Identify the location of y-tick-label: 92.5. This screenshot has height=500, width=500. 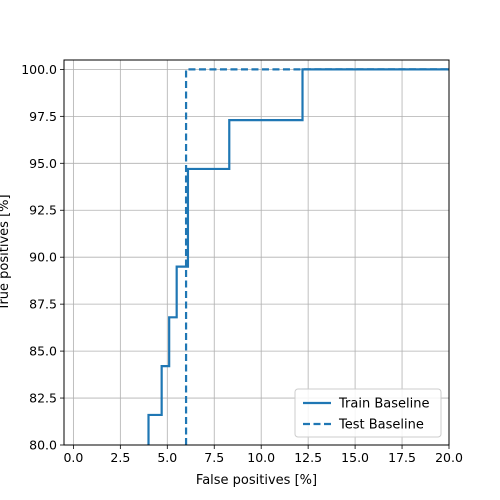
(43, 210).